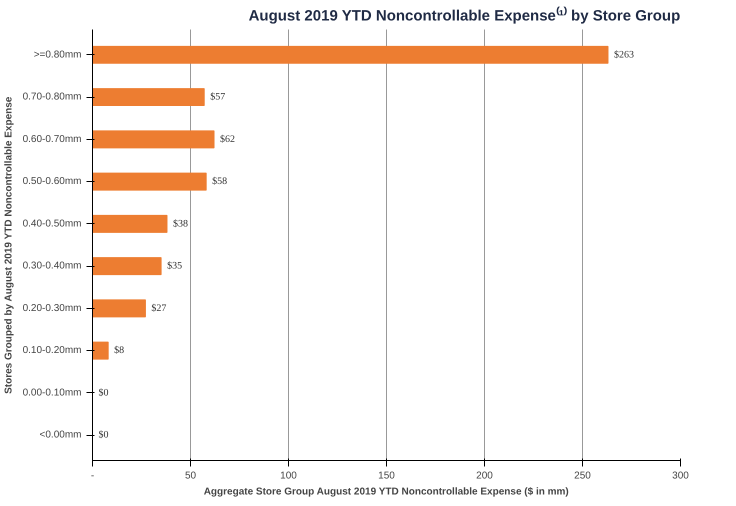 Image resolution: width=736 pixels, height=506 pixels. What do you see at coordinates (52, 97) in the screenshot?
I see `y-tick-label: 0.70-0.80mm` at bounding box center [52, 97].